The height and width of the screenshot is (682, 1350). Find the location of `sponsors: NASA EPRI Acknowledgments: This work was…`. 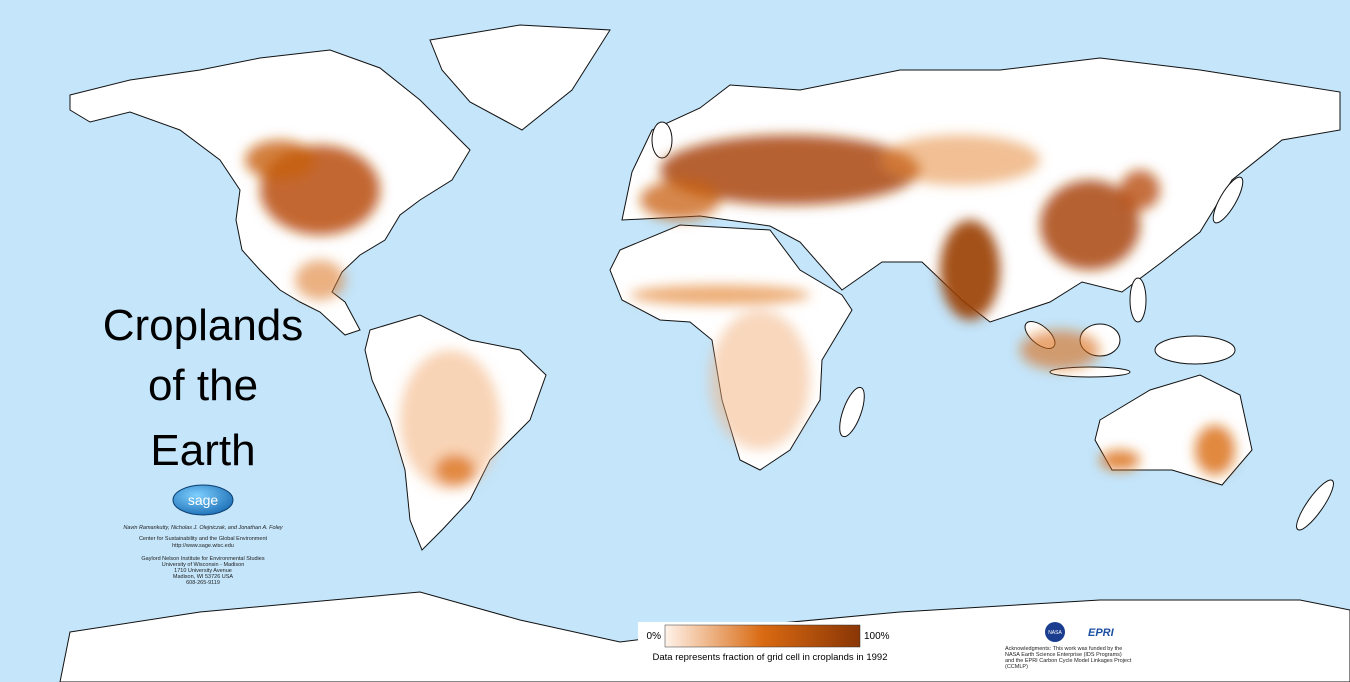

sponsors: NASA EPRI Acknowledgments: This work was… is located at coordinates (1068, 646).